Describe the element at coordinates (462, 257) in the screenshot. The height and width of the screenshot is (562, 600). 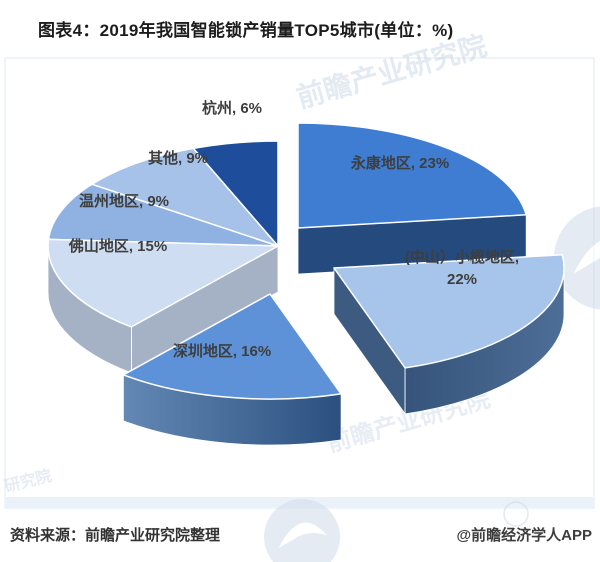
I see `pie-label-1: (中山）小榄地区,` at that location.